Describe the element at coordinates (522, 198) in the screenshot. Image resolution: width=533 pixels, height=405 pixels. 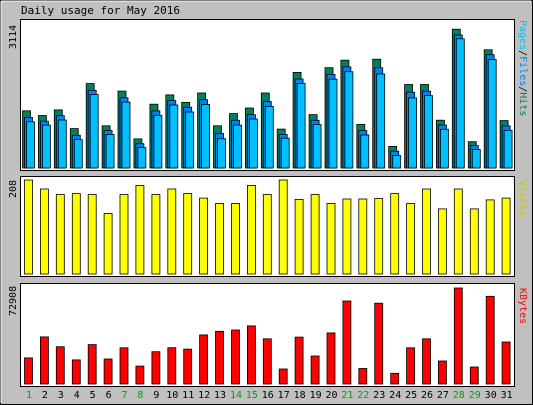
I see `visits-legend: Visits` at that location.